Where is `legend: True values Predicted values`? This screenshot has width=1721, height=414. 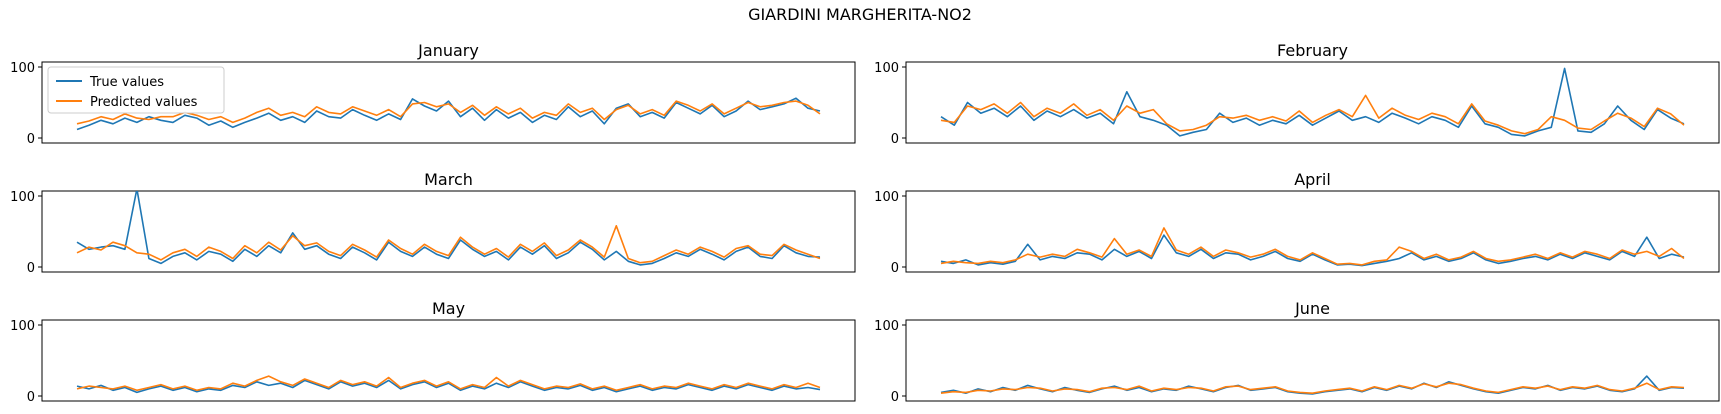
legend: True values Predicted values is located at coordinates (136, 90).